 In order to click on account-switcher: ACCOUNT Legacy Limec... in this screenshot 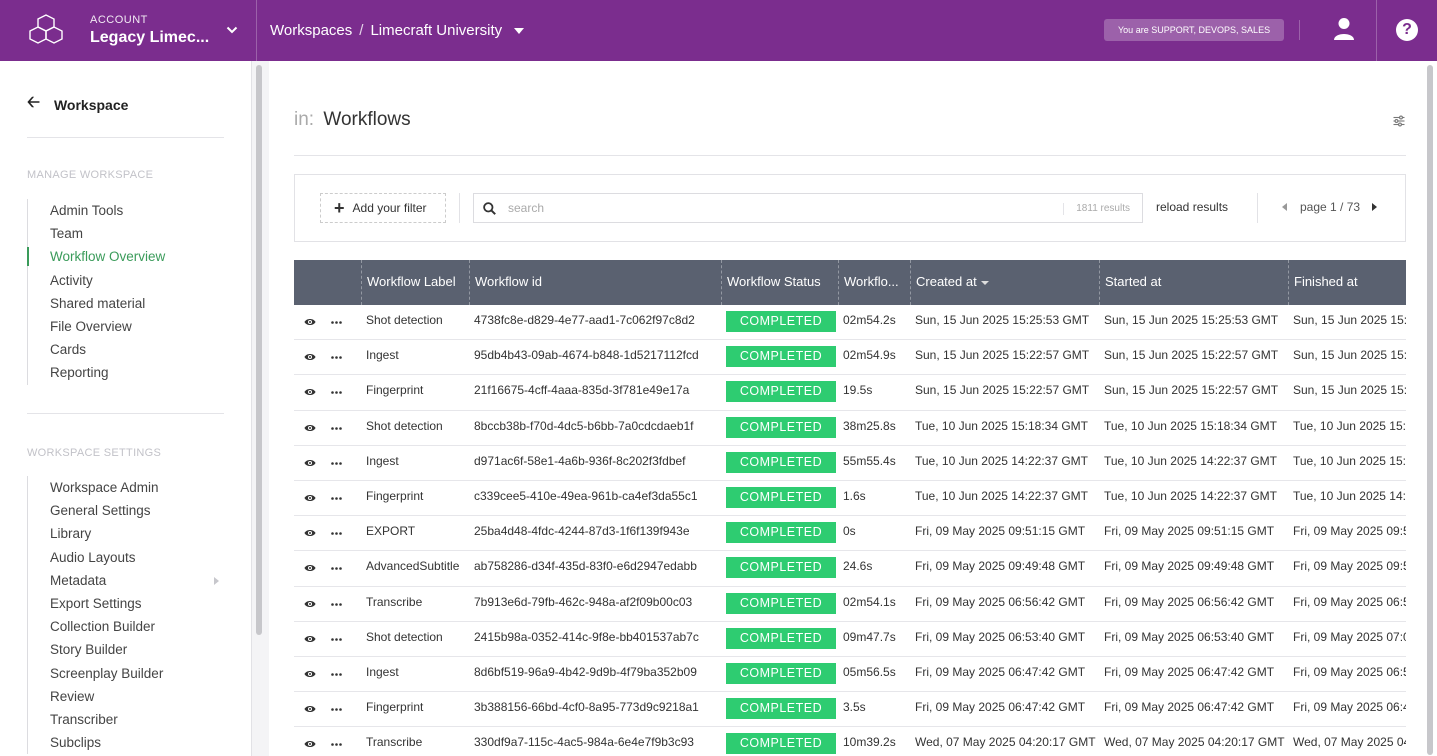, I will do `click(128, 30)`.